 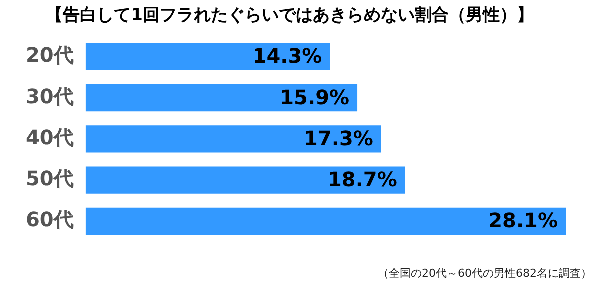 What do you see at coordinates (50, 178) in the screenshot?
I see `y-tick-label: 50代` at bounding box center [50, 178].